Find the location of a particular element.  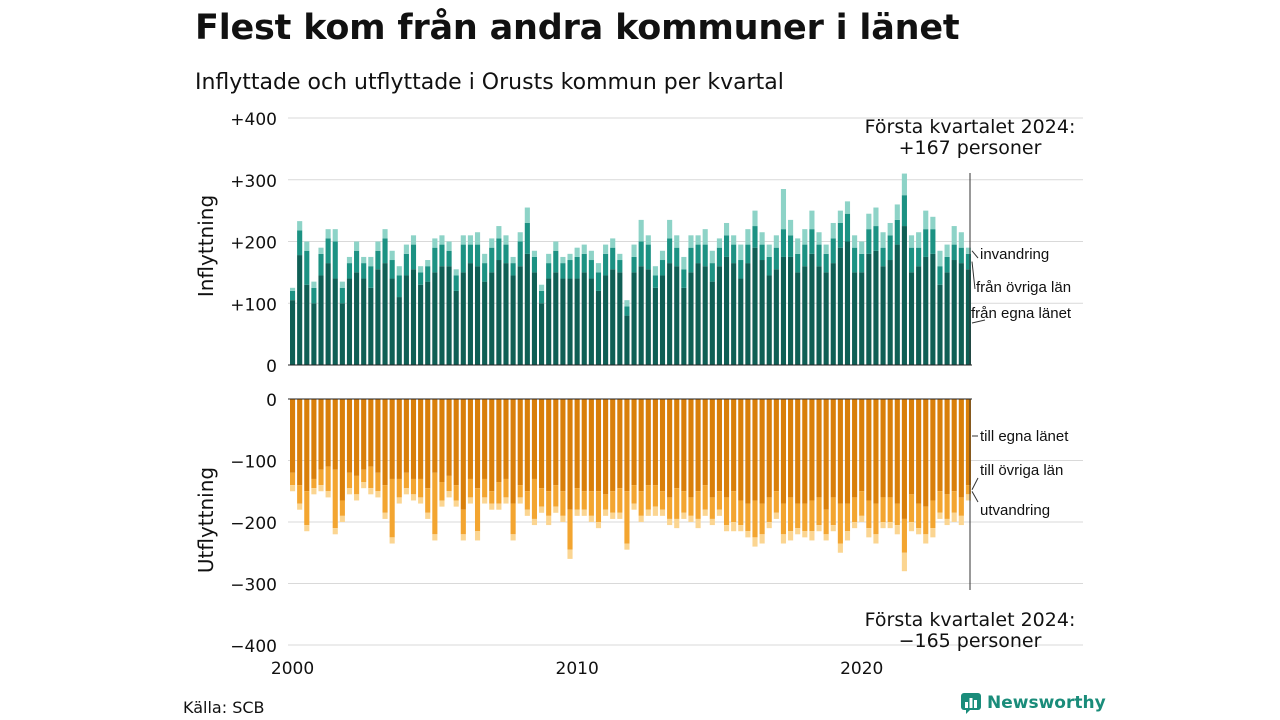

inflow-bars is located at coordinates (630, 269).